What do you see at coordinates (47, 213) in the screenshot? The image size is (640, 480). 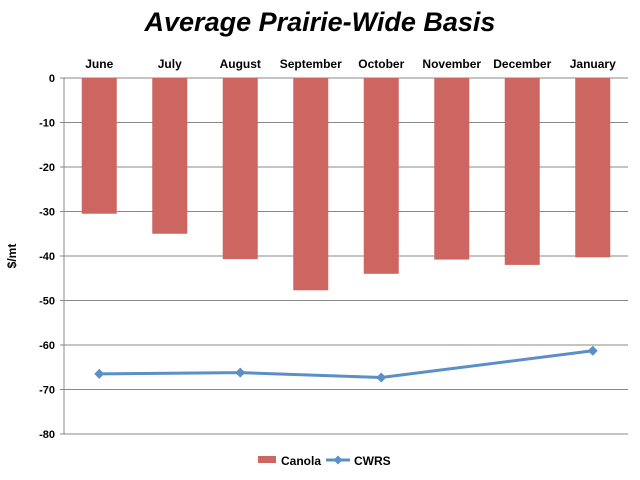 I see `y-tick-label: -30` at bounding box center [47, 213].